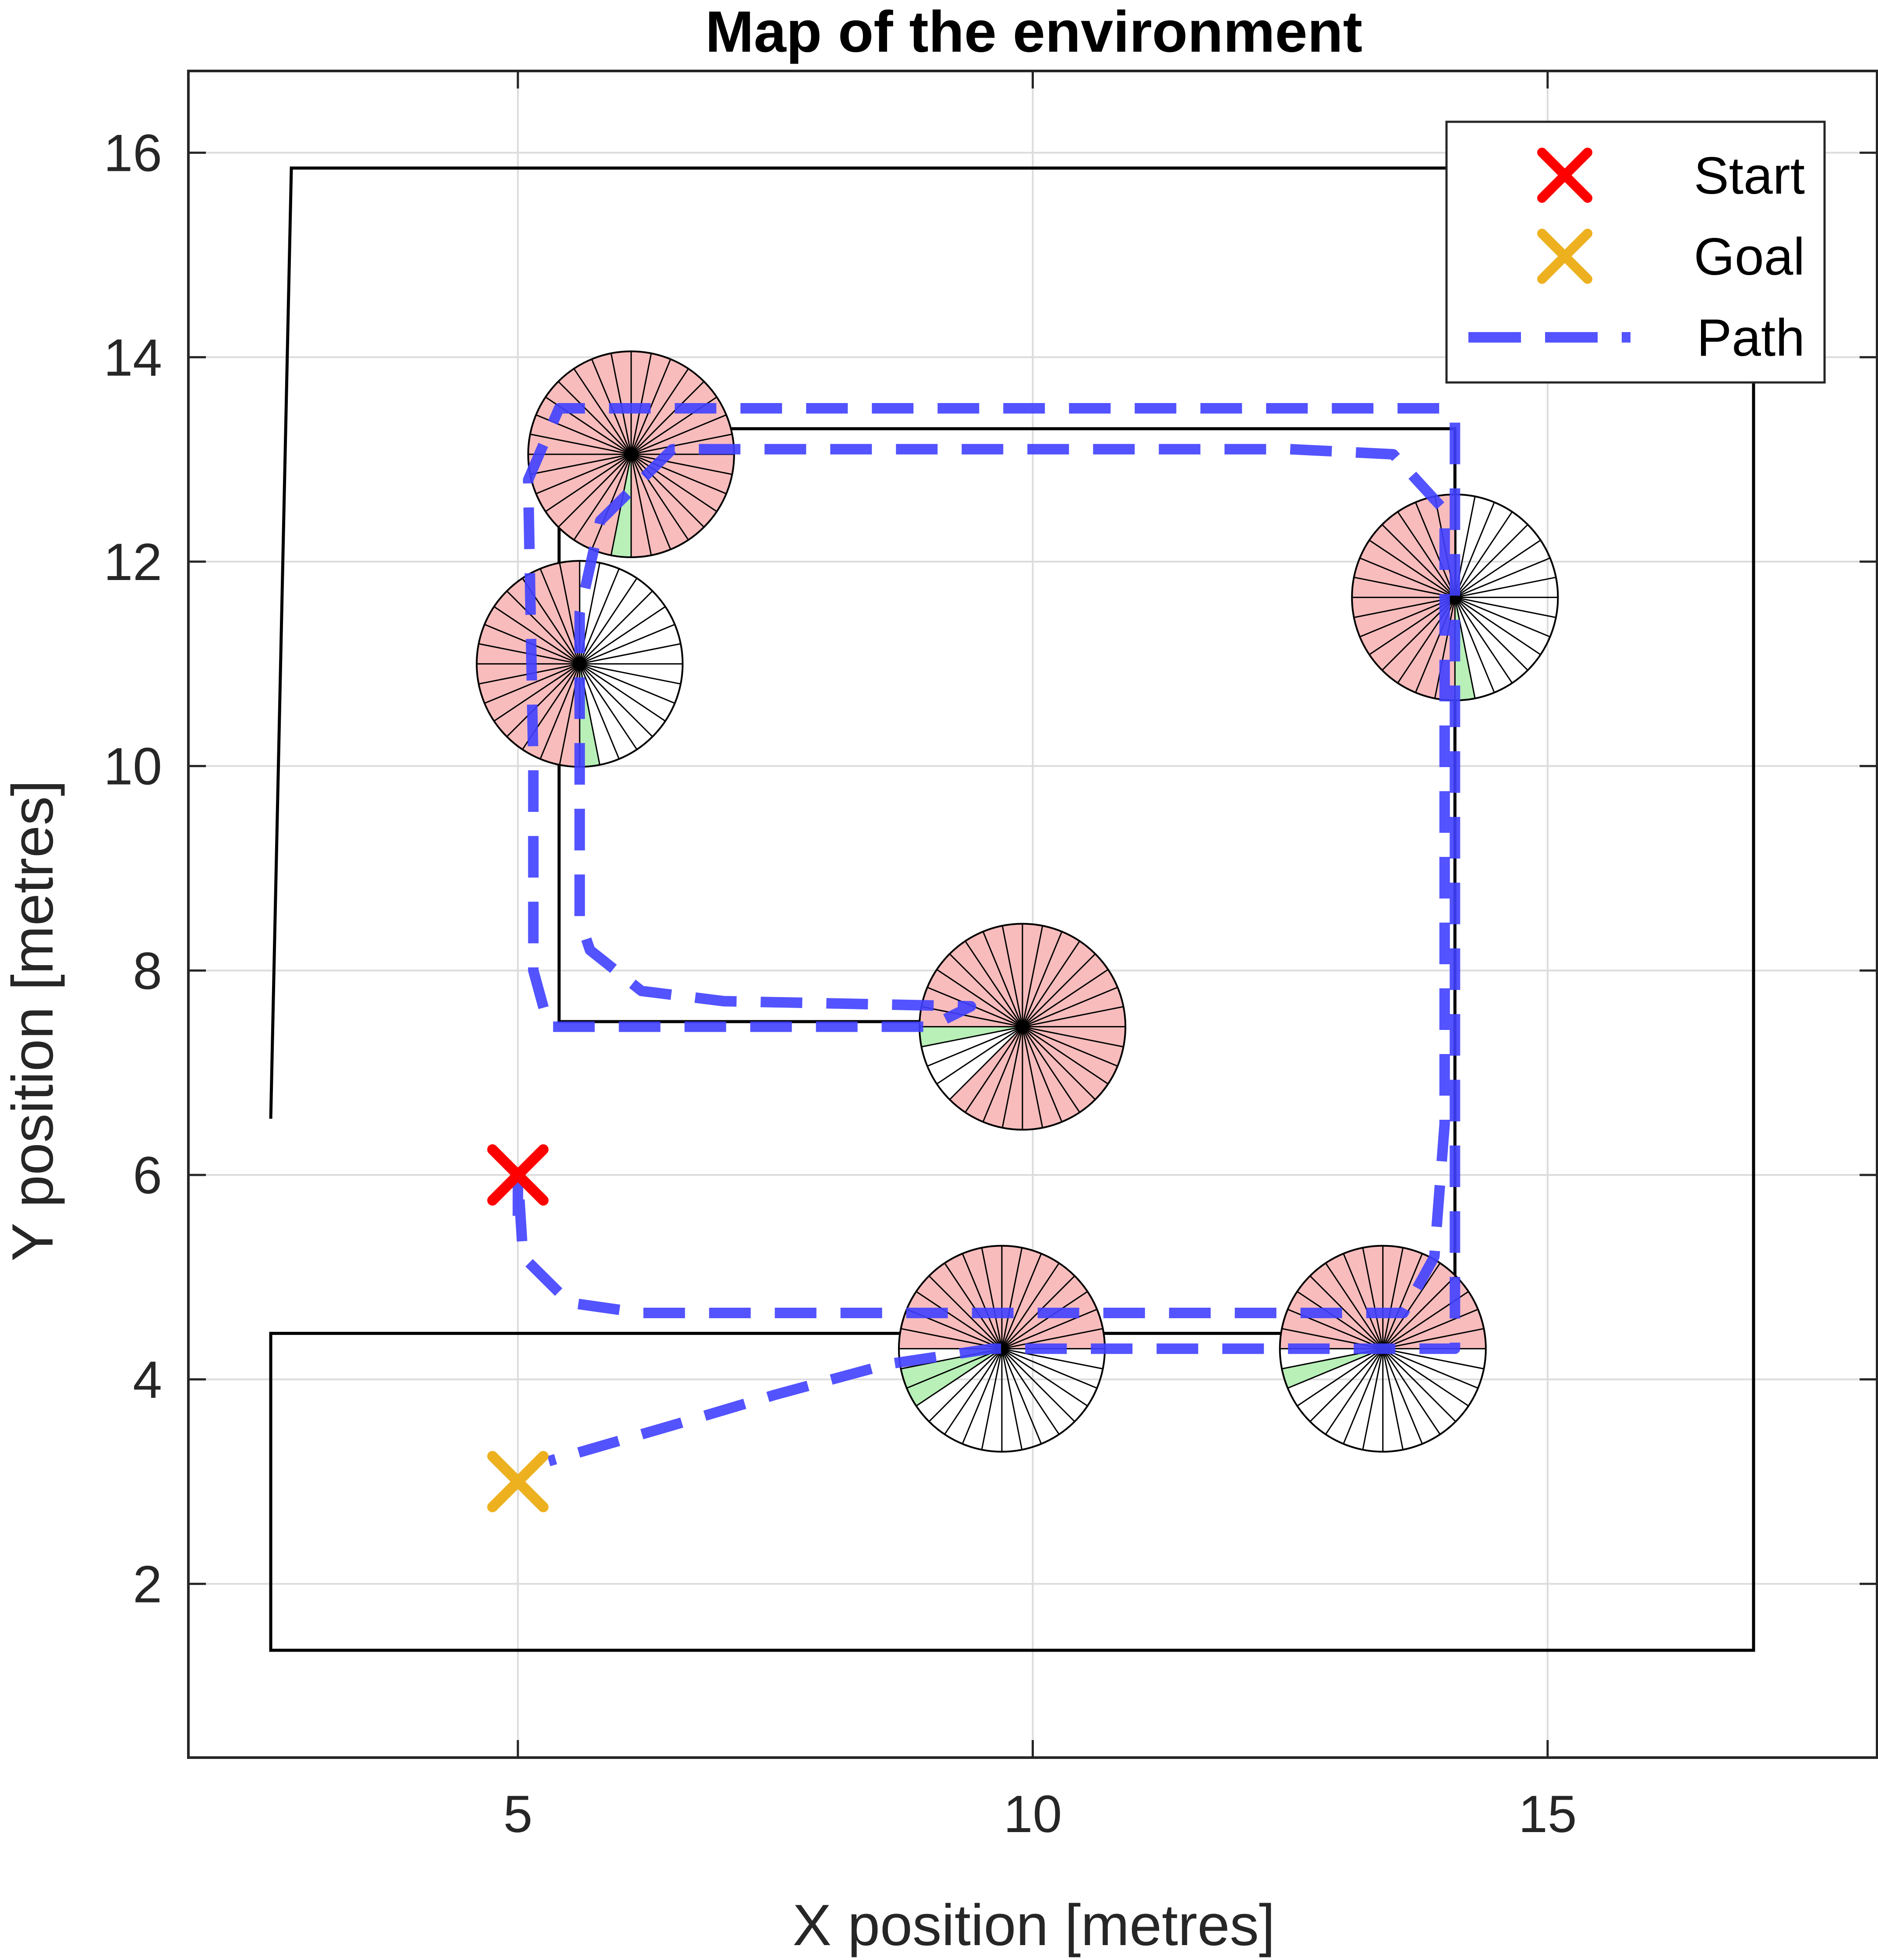 The width and height of the screenshot is (1878, 1960). Describe the element at coordinates (1564, 175) in the screenshot. I see `legend-marker` at that location.